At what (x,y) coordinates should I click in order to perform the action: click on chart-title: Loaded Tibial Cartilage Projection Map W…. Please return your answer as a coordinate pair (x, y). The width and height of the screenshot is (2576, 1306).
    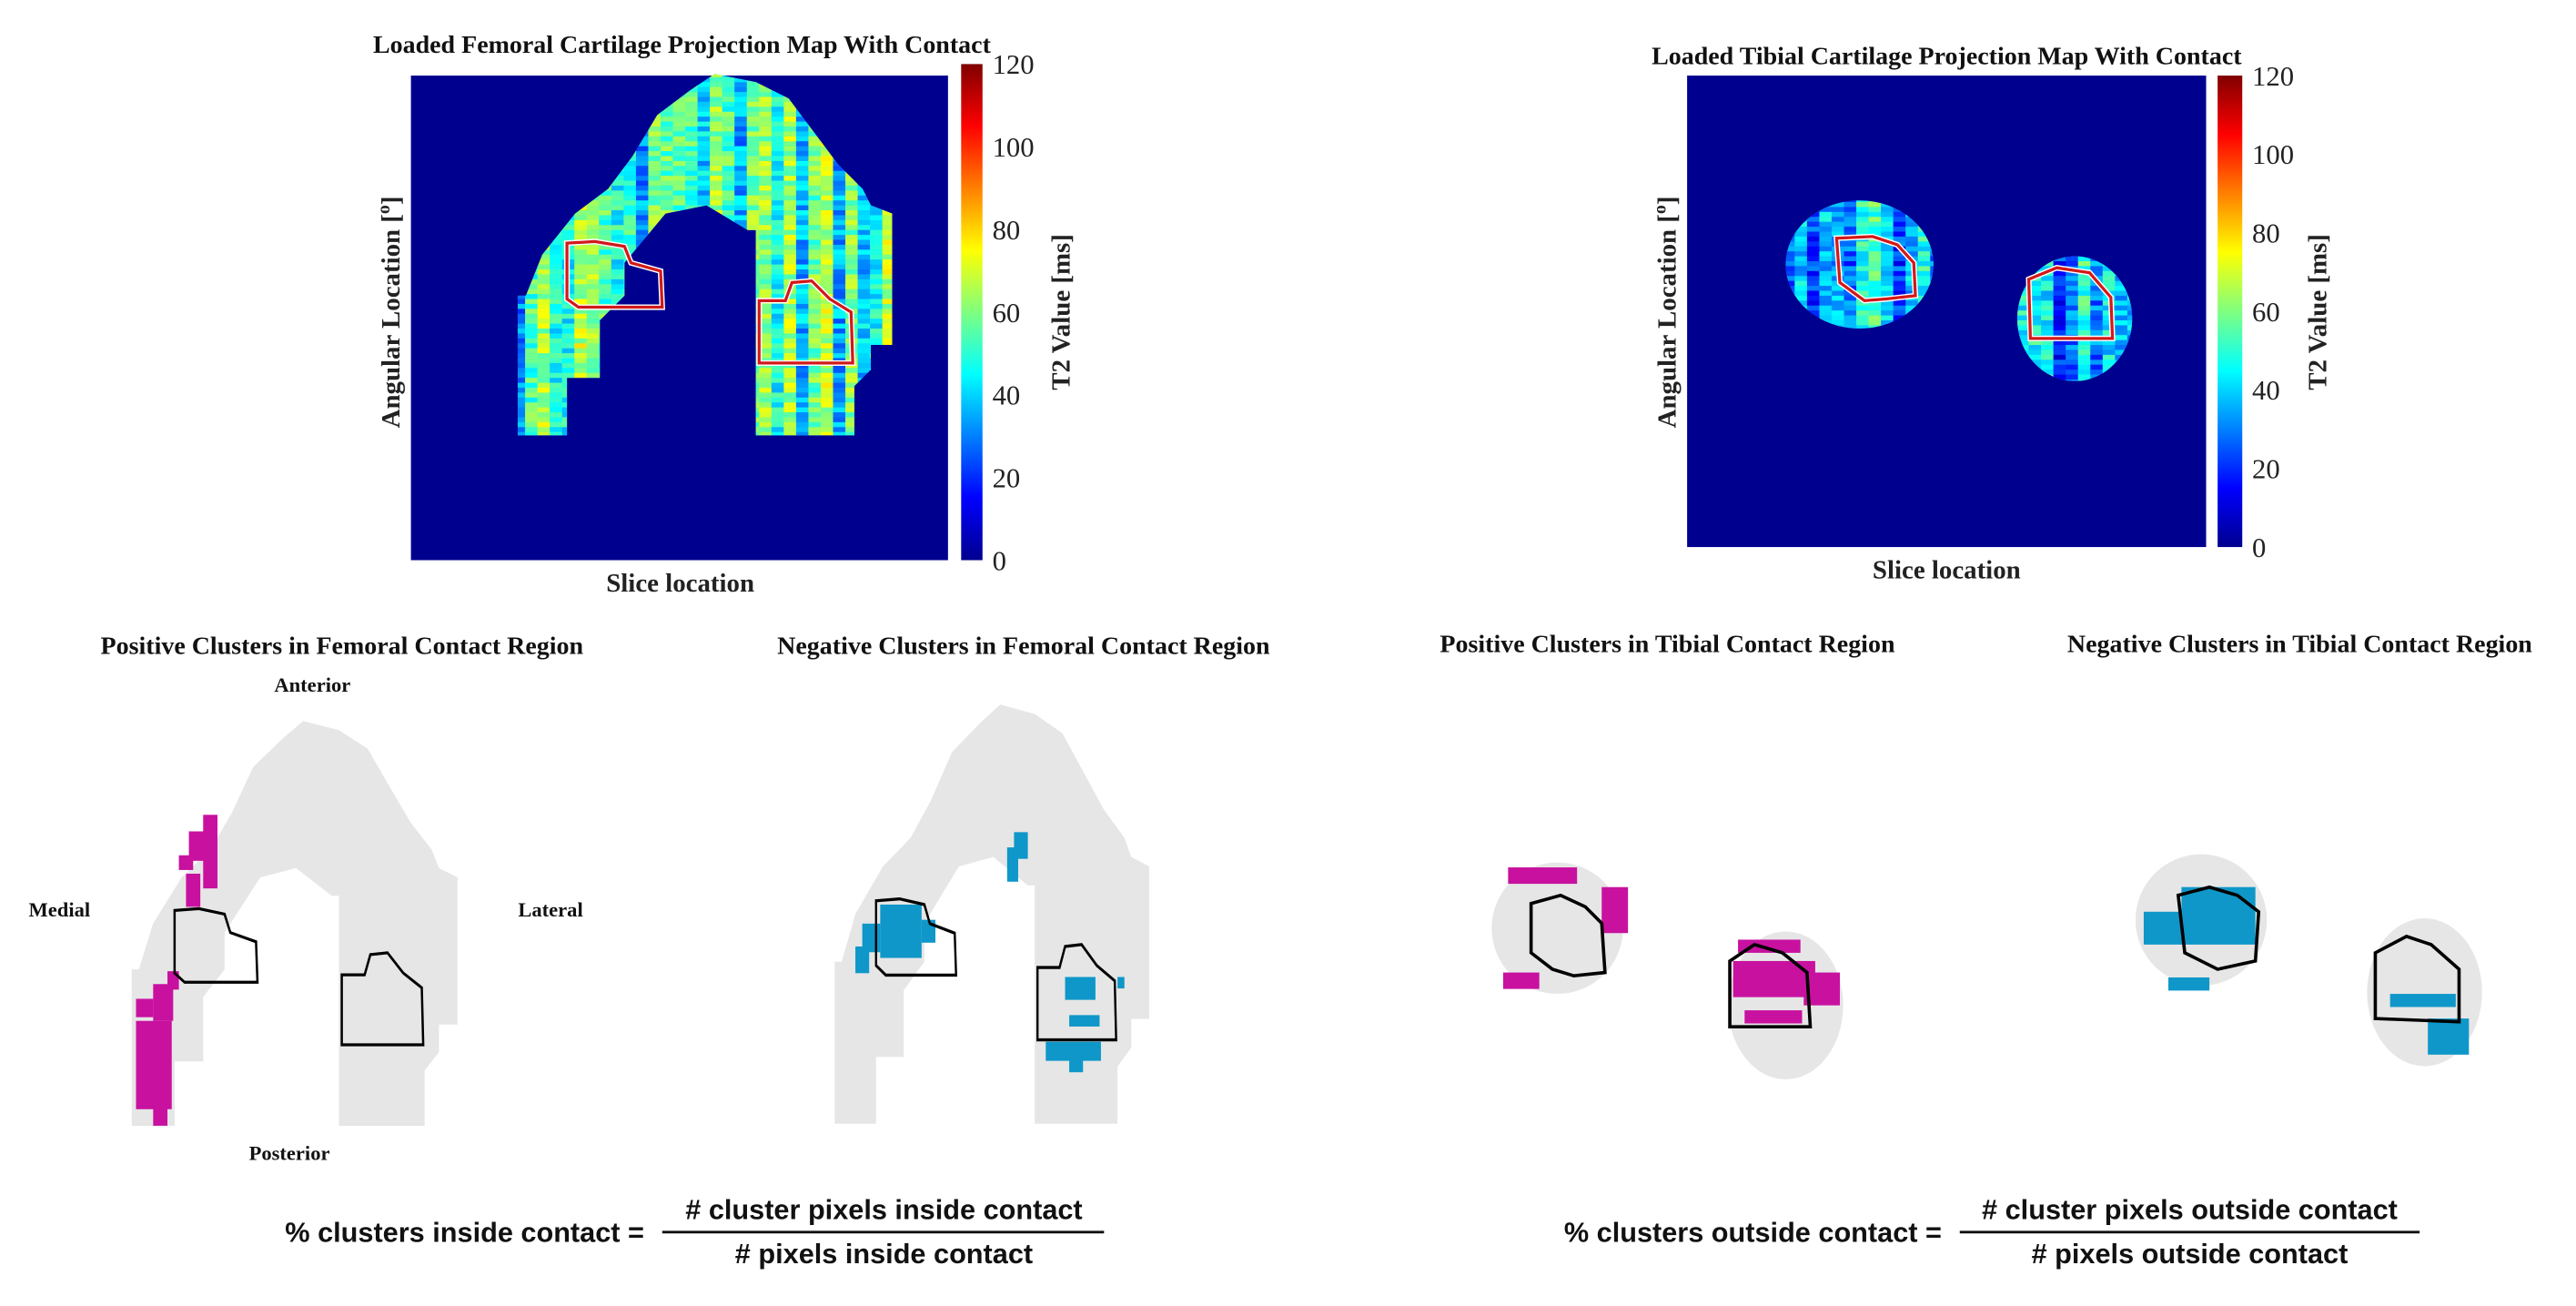
    Looking at the image, I should click on (1947, 56).